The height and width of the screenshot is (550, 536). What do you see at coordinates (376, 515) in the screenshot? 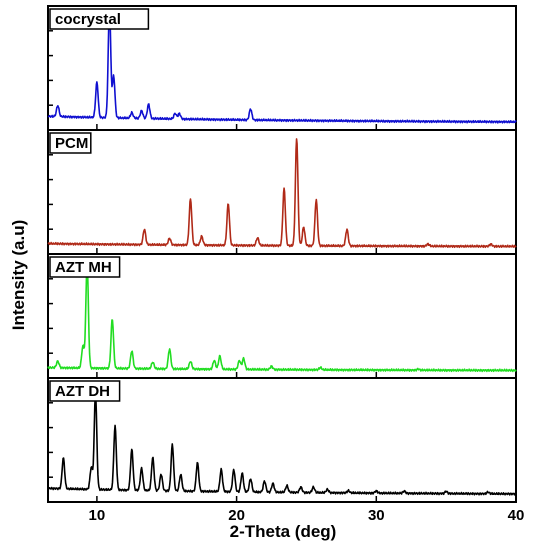
I see `x-tick-label: 30` at bounding box center [376, 515].